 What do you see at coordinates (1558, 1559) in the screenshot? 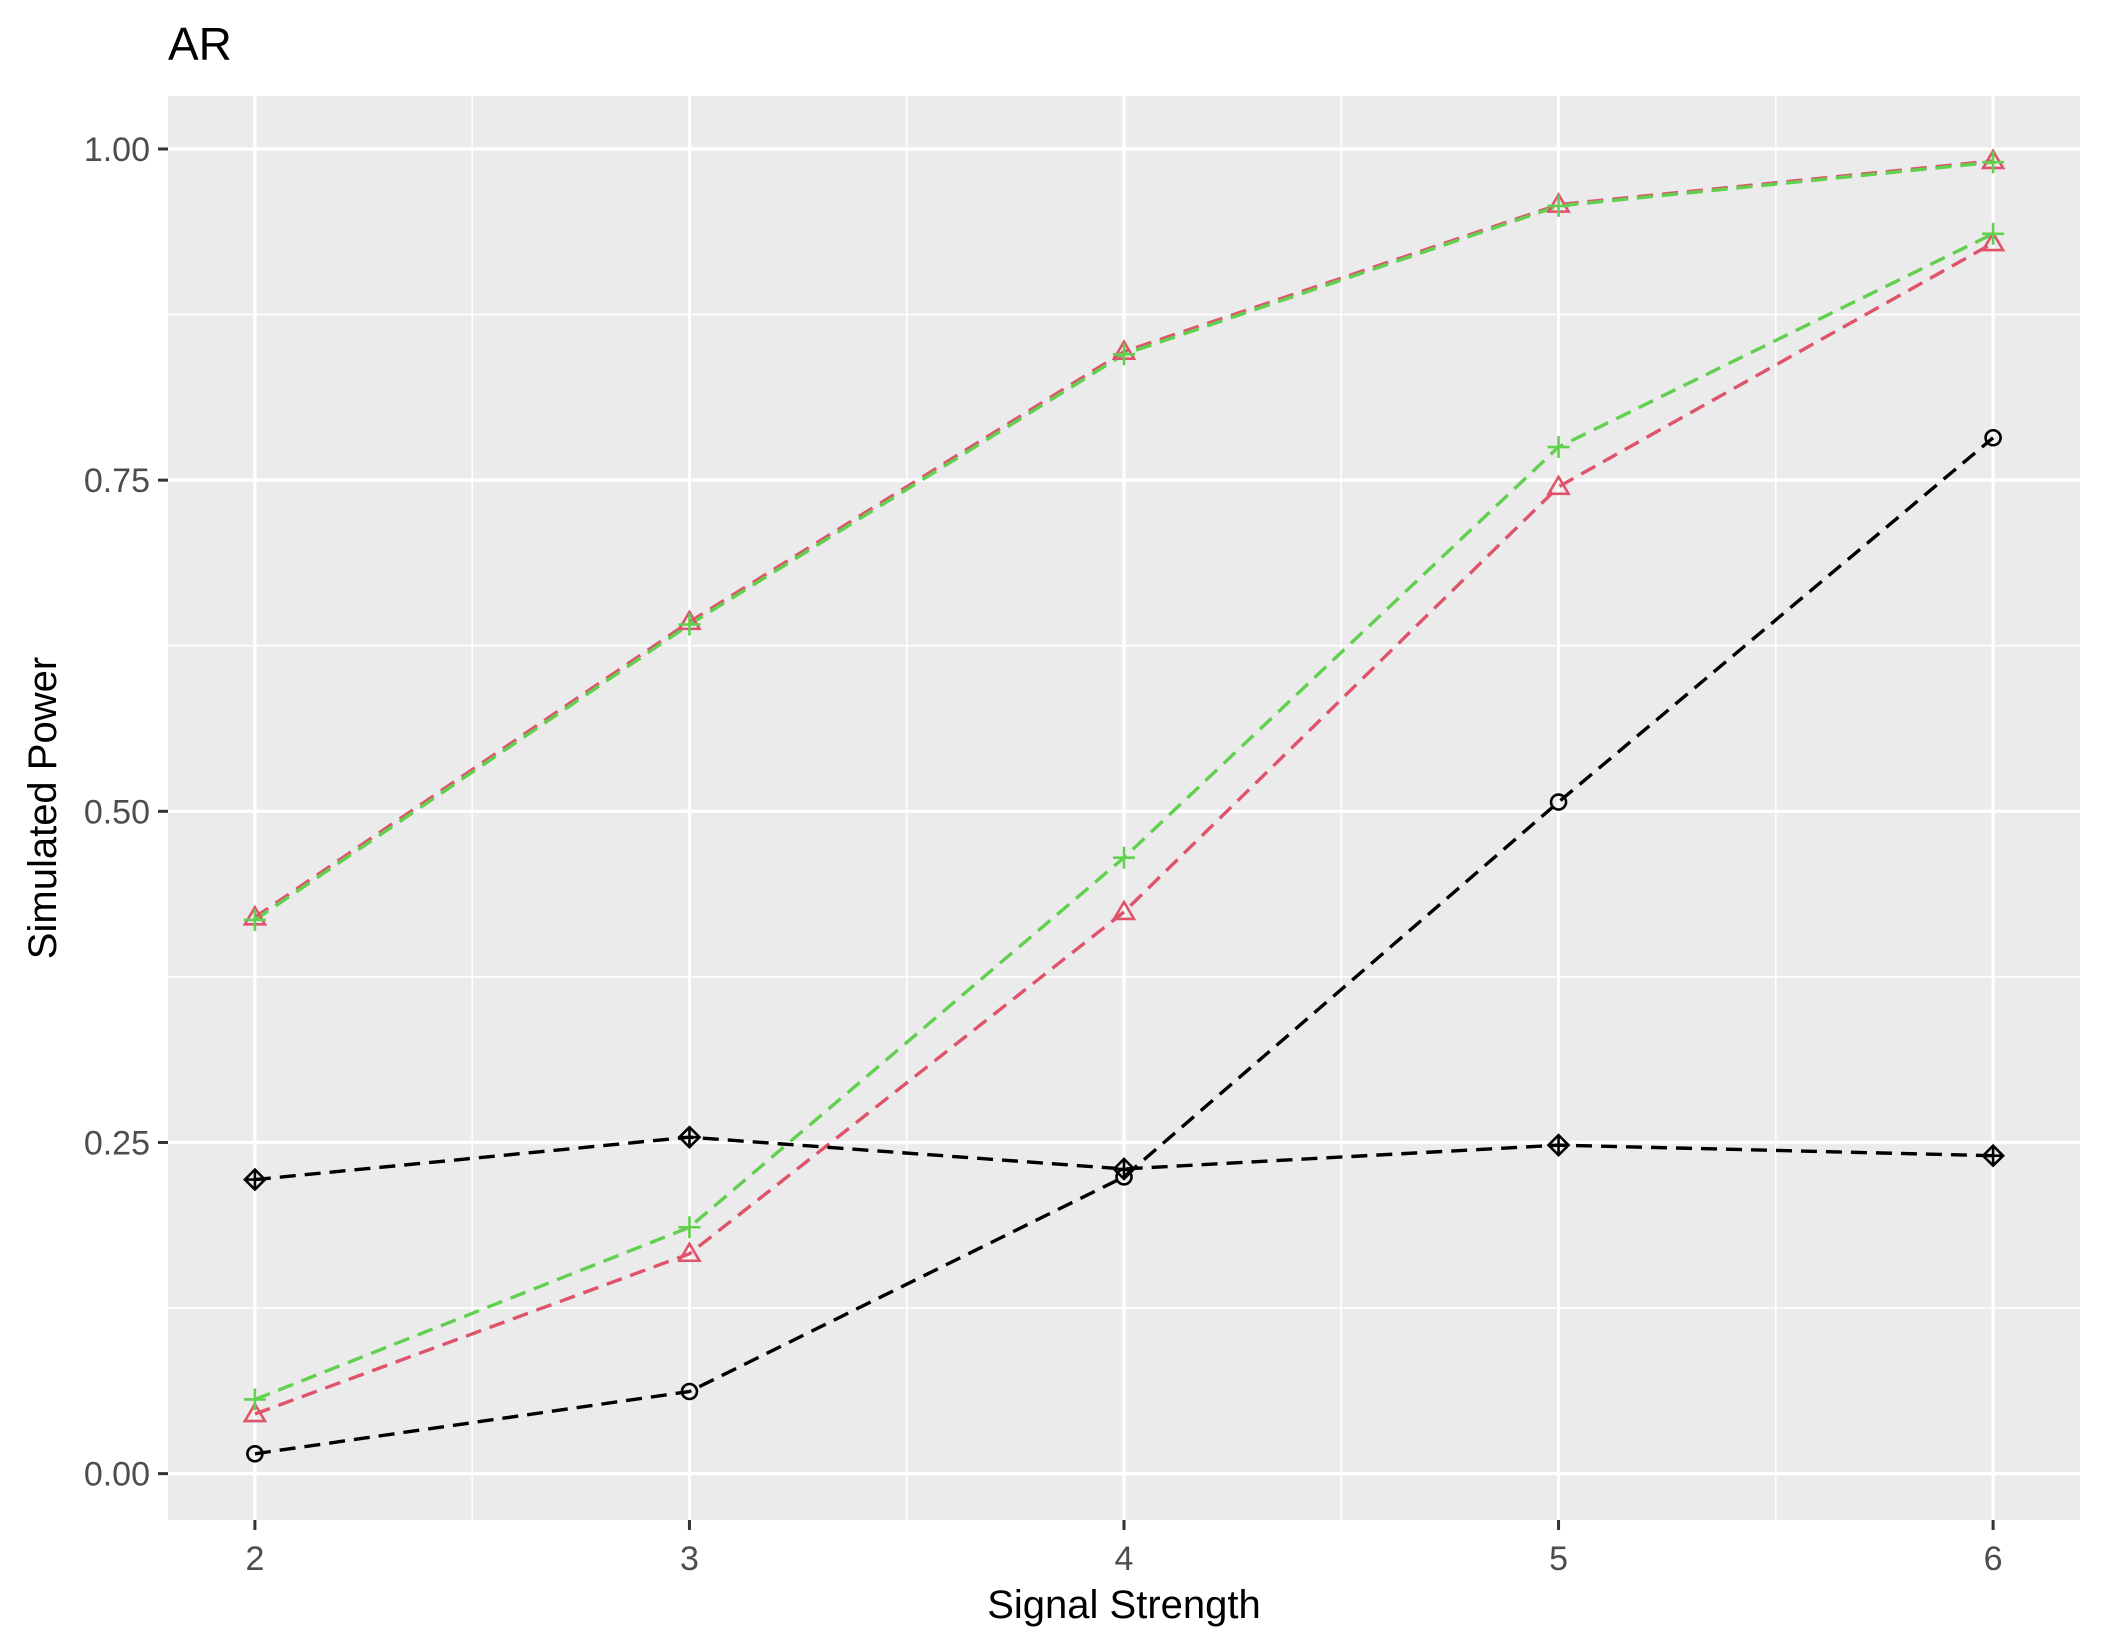
I see `x-tick-label: 5` at bounding box center [1558, 1559].